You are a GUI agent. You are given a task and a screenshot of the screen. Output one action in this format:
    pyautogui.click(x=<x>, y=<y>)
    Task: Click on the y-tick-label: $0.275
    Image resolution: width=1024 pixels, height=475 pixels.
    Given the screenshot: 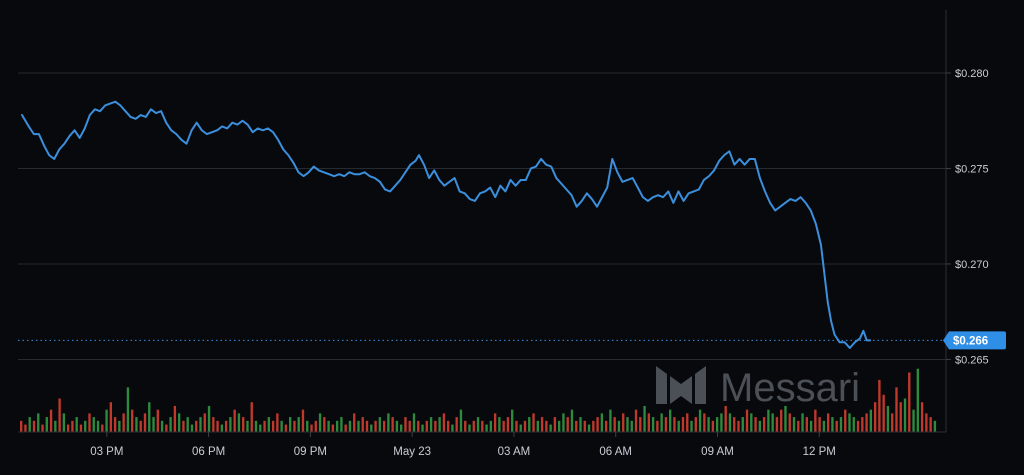 What is the action you would take?
    pyautogui.click(x=972, y=169)
    